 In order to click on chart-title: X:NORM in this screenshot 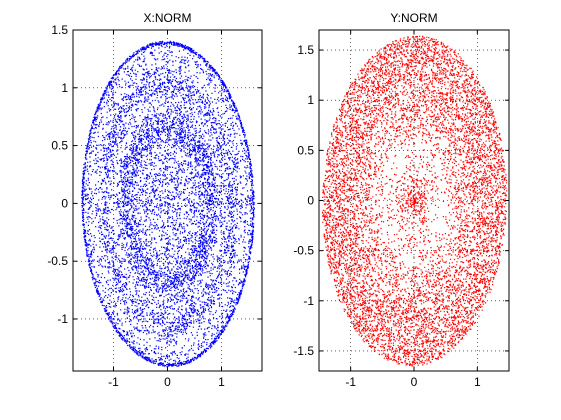, I will do `click(168, 18)`.